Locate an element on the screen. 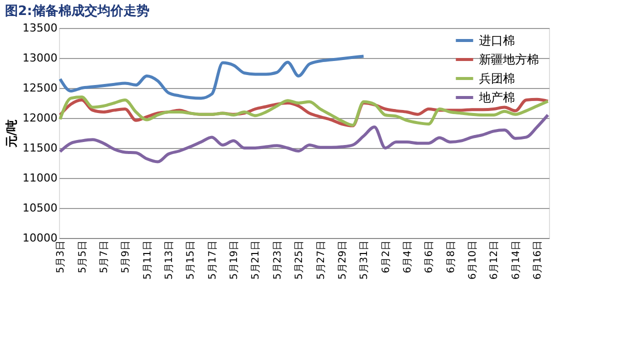 The image size is (640, 342). y-tick-label: 11500 is located at coordinates (40, 148).